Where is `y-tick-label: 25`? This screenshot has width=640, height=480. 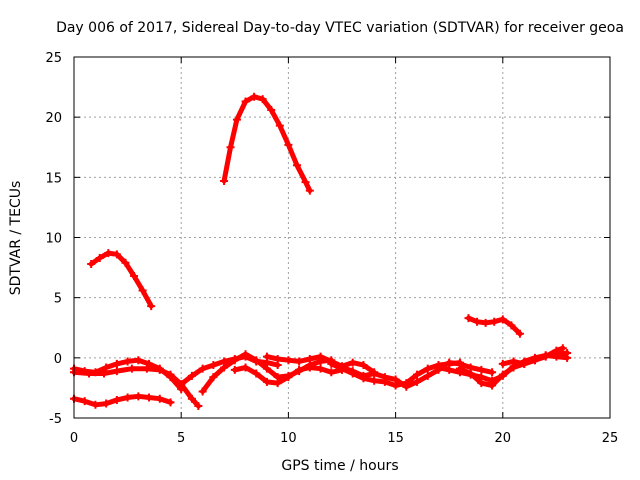 y-tick-label: 25 is located at coordinates (53, 58).